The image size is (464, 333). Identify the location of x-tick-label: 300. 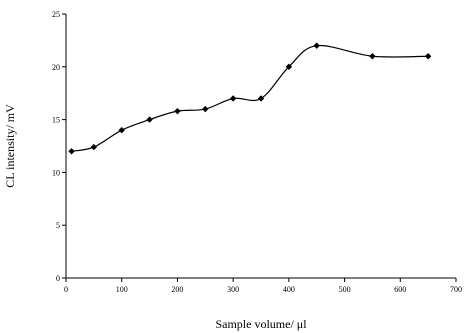
(233, 289).